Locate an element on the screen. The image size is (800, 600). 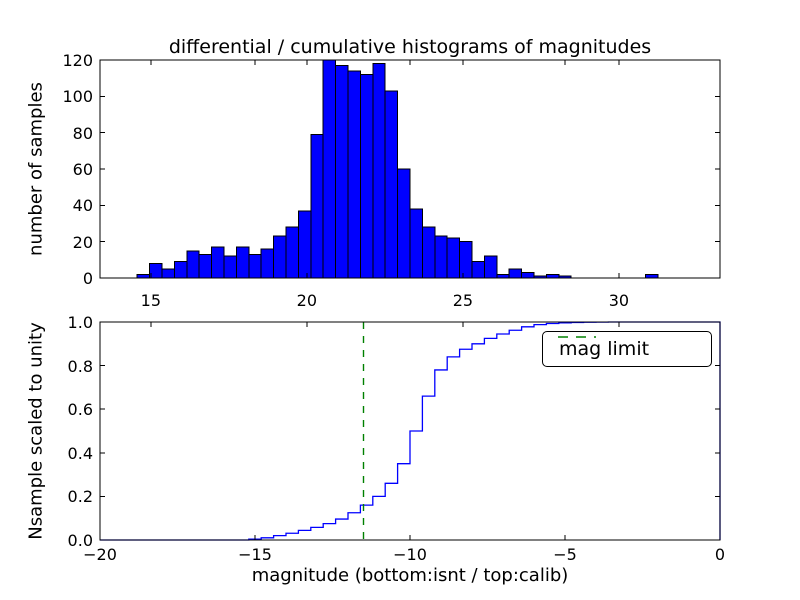
bottom-x-tick-label: −20 is located at coordinates (100, 554).